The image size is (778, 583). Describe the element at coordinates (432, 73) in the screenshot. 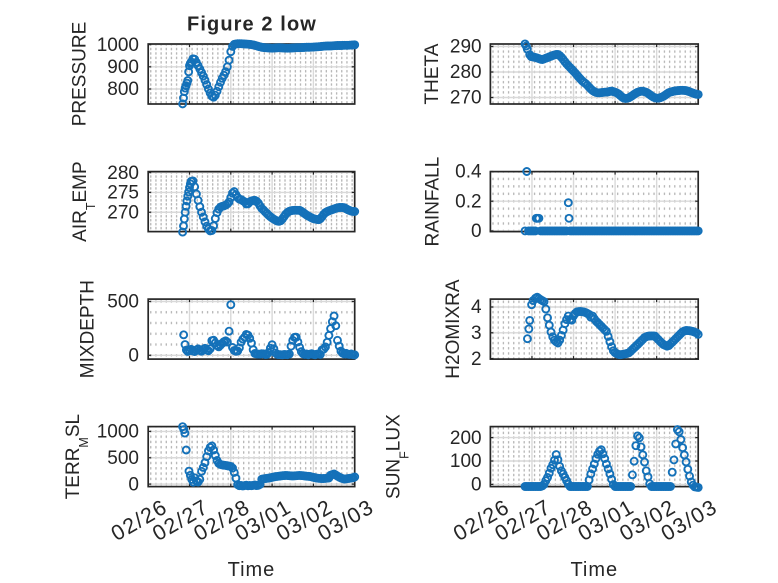

I see `svg-text: THETA` at that location.